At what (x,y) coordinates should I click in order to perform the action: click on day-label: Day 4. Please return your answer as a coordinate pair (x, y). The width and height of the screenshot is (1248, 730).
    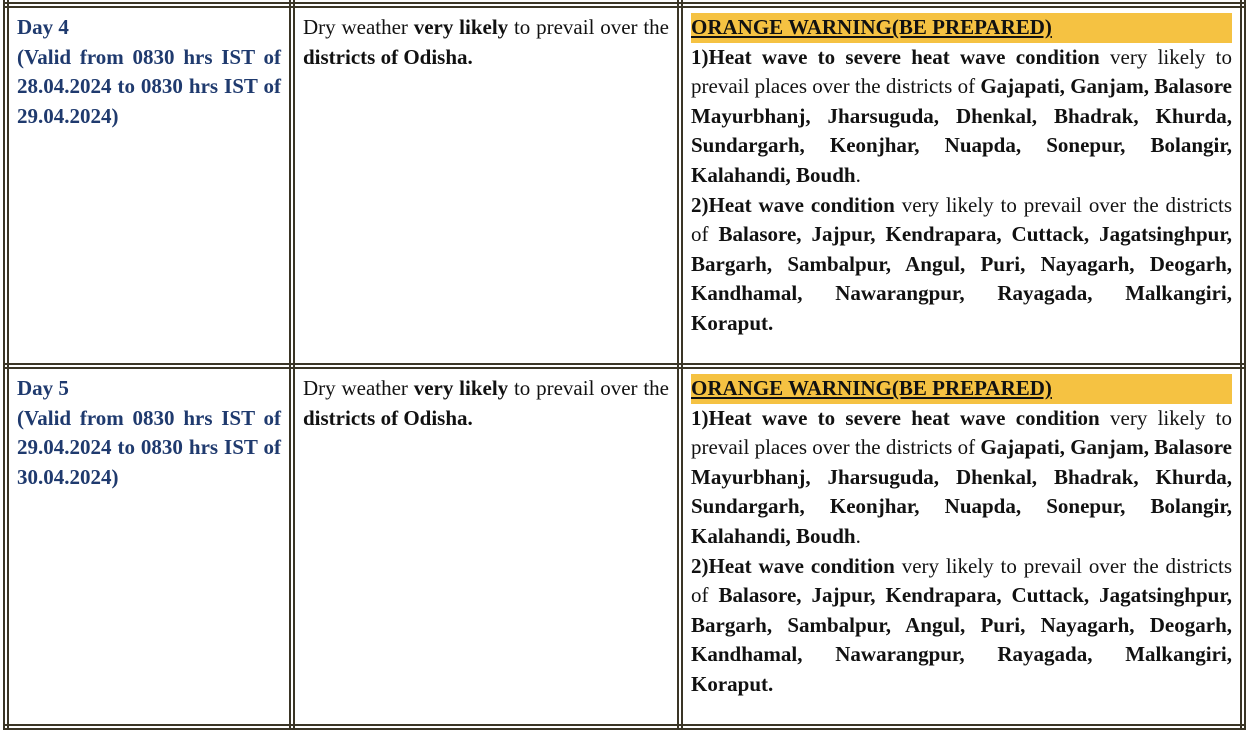
    Looking at the image, I should click on (43, 27).